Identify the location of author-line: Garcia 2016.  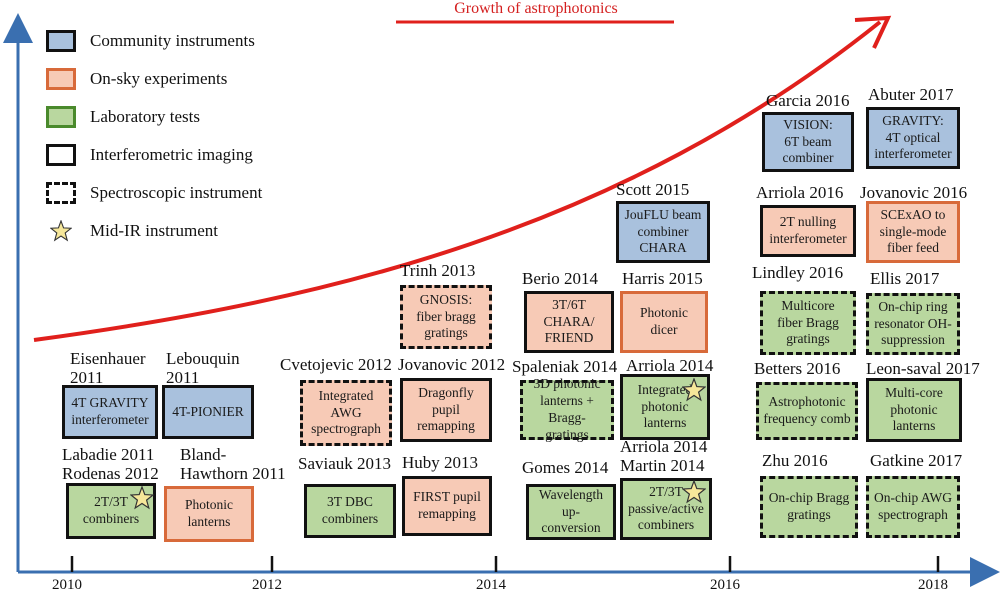
(808, 100).